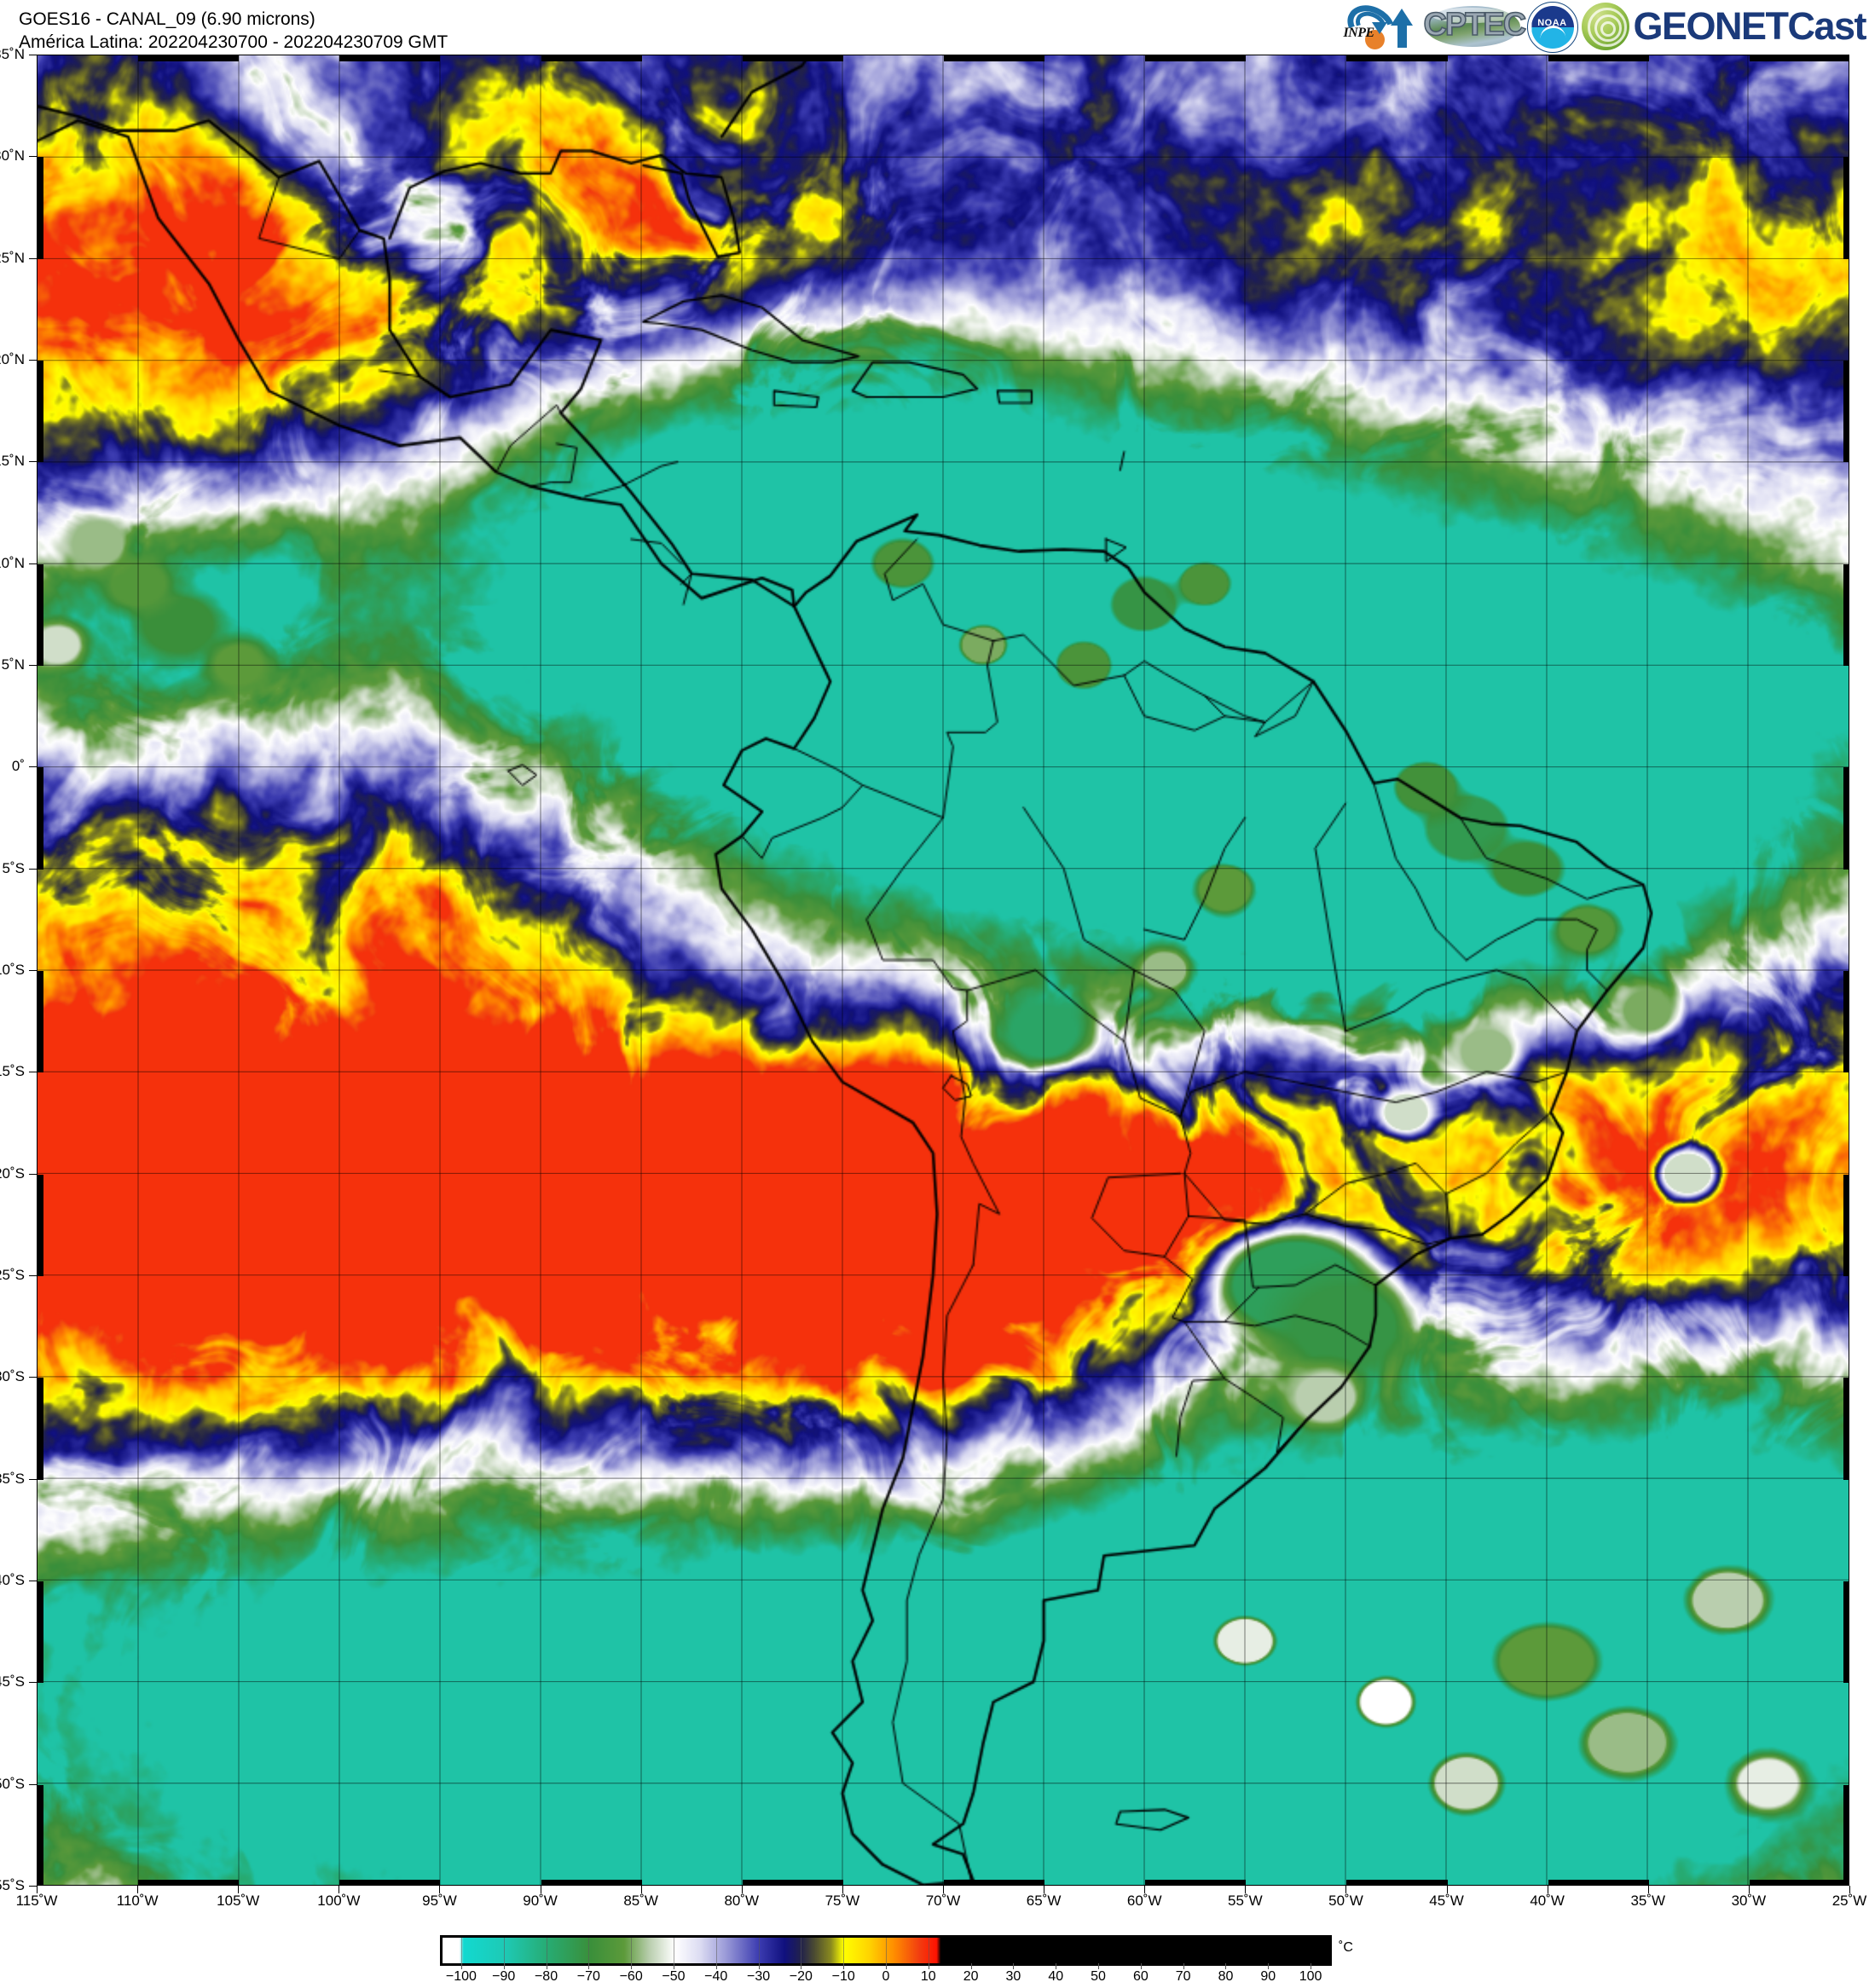 The height and width of the screenshot is (1988, 1869). Describe the element at coordinates (843, 1976) in the screenshot. I see `colorbar-tick-label: −10` at that location.